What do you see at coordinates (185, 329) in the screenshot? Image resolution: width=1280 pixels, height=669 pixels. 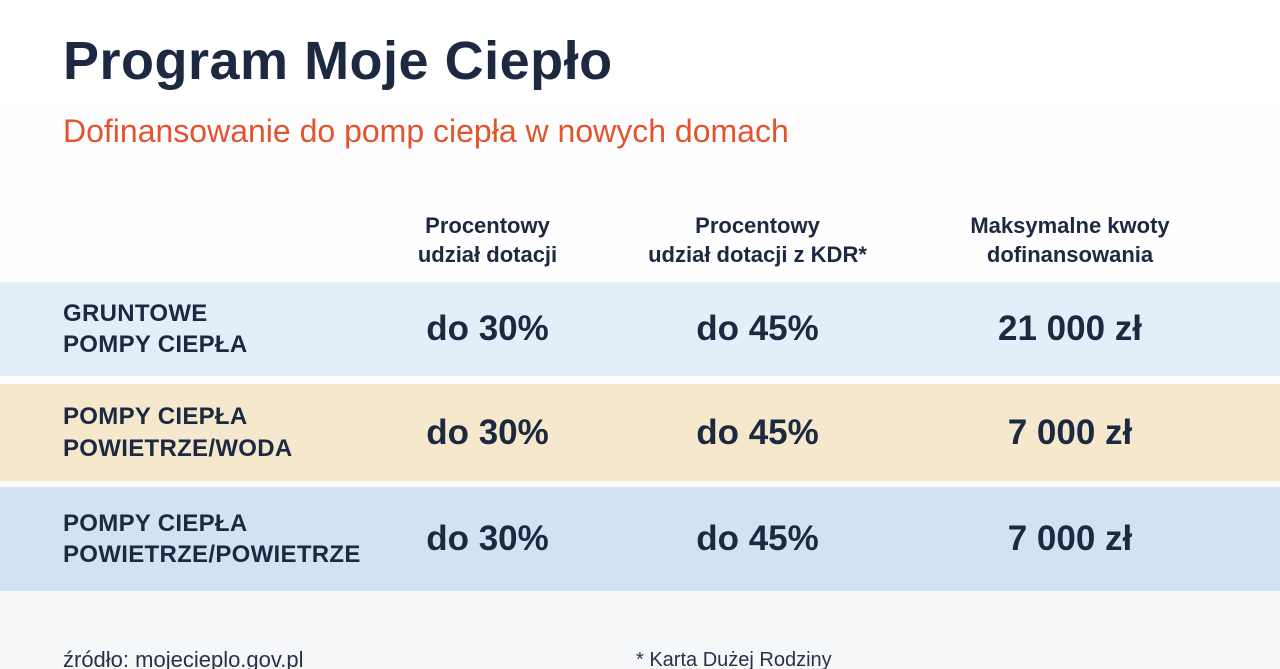 I see `row-label: GRUNTOWE POMPY CIEPŁA` at bounding box center [185, 329].